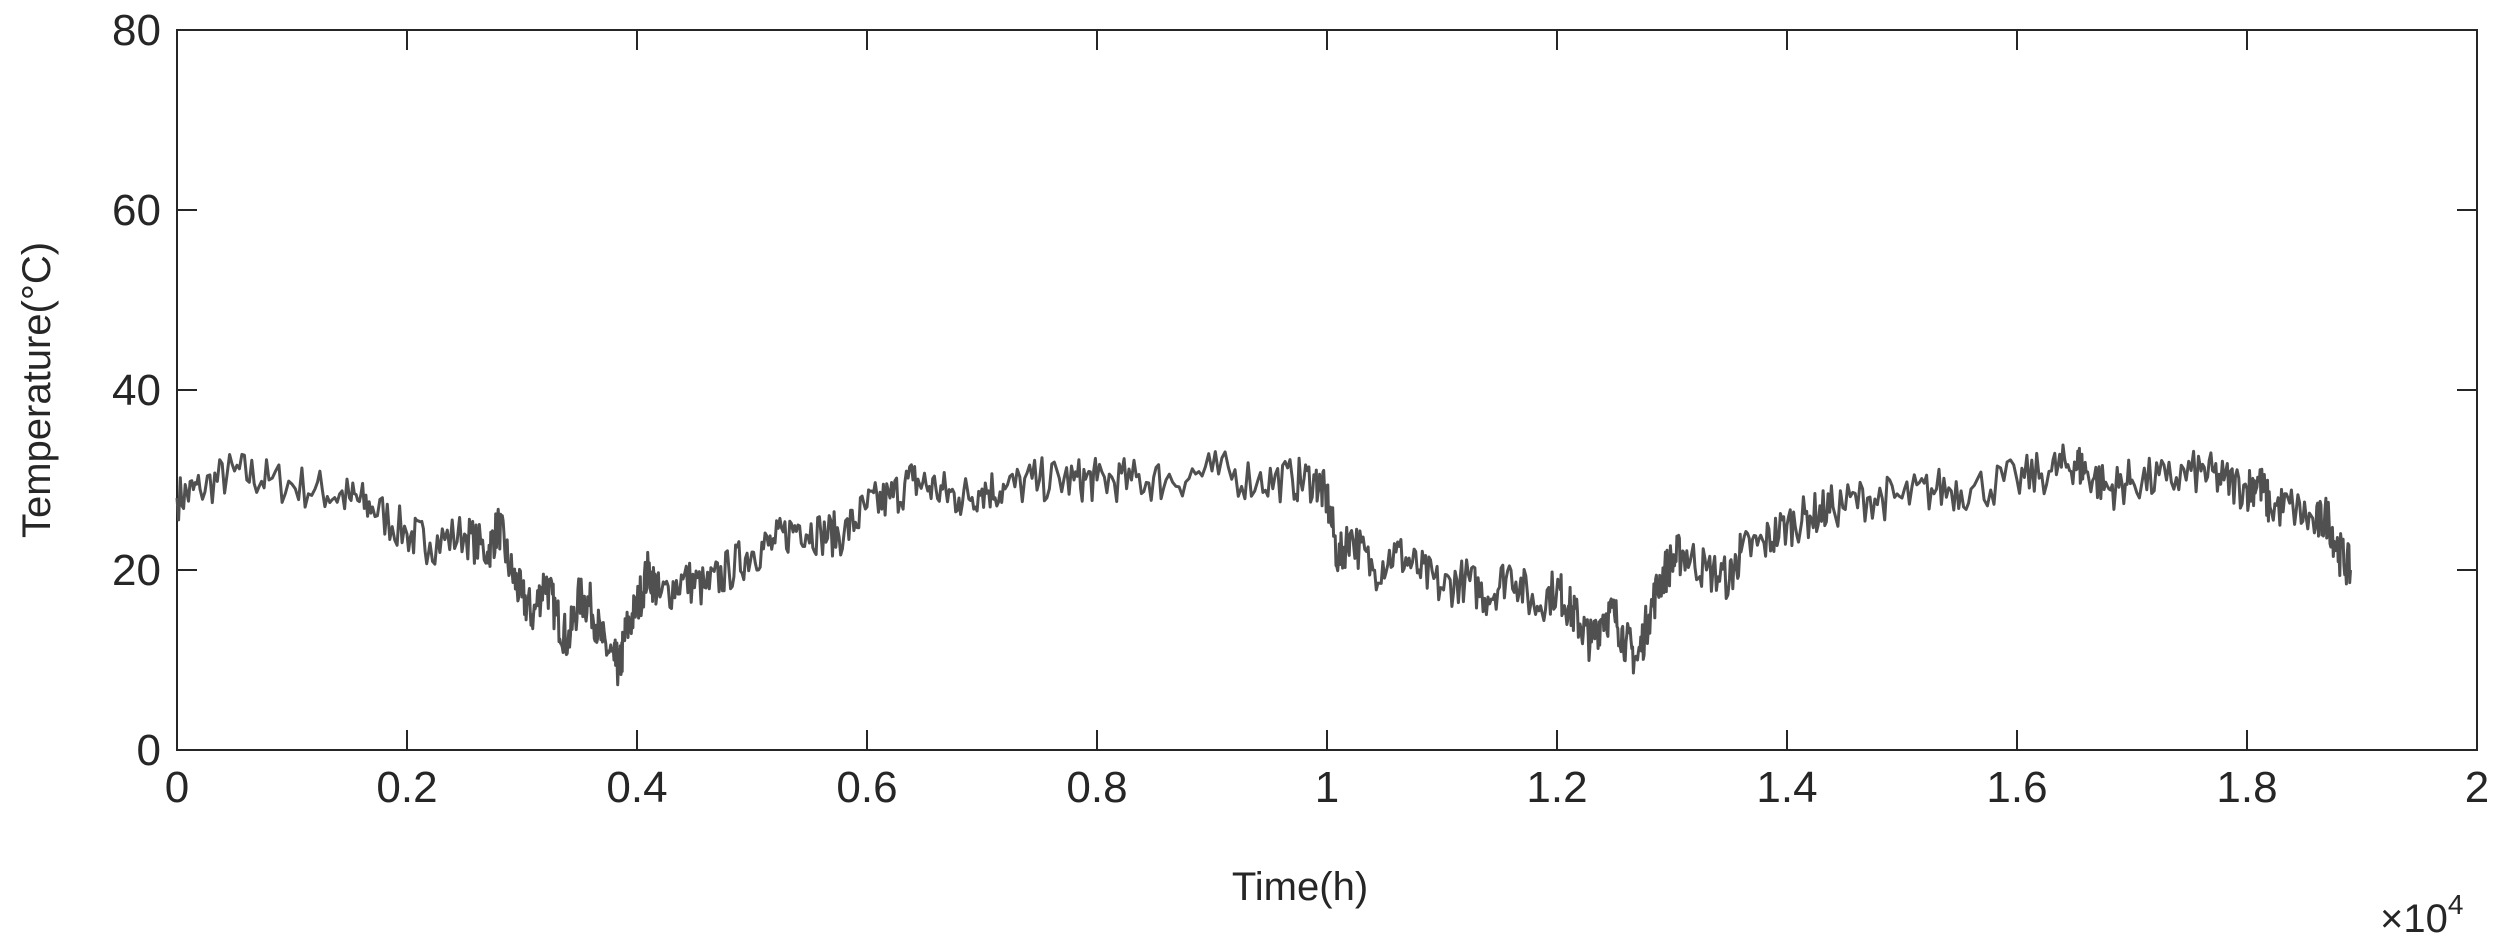 This screenshot has height=948, width=2500. What do you see at coordinates (136, 390) in the screenshot?
I see `y-tick-label: 40` at bounding box center [136, 390].